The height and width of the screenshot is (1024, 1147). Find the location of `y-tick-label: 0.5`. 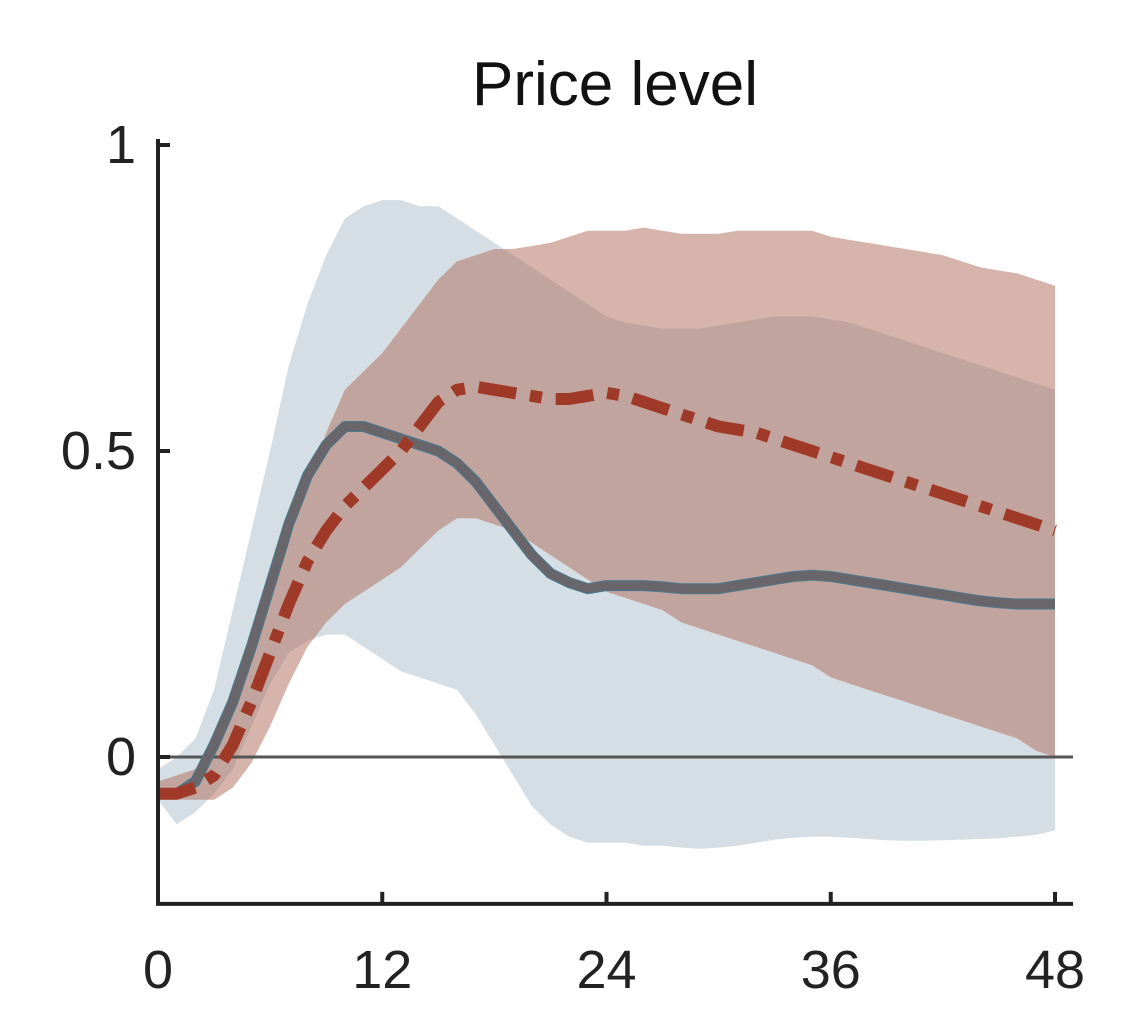

y-tick-label: 0.5 is located at coordinates (98, 451).